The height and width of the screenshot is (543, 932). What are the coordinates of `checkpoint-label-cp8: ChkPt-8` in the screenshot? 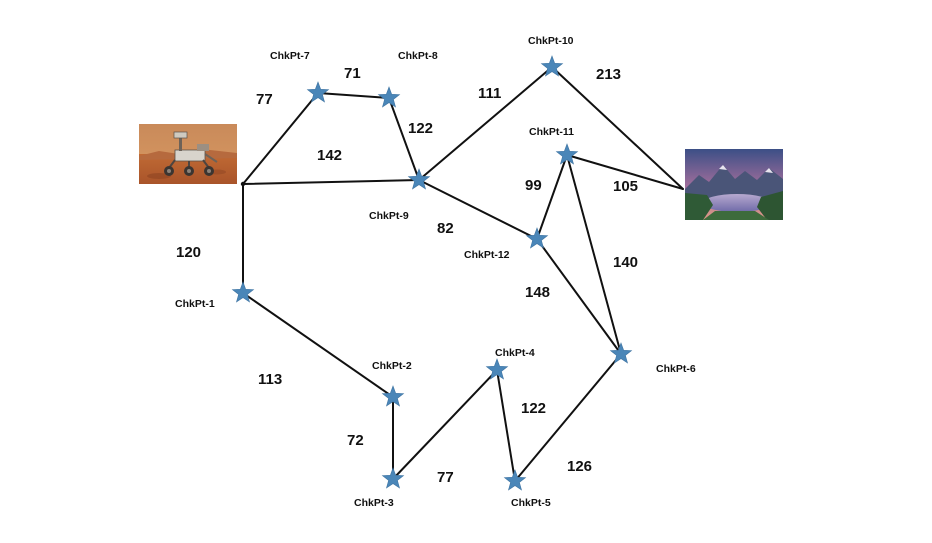 It's located at (418, 56).